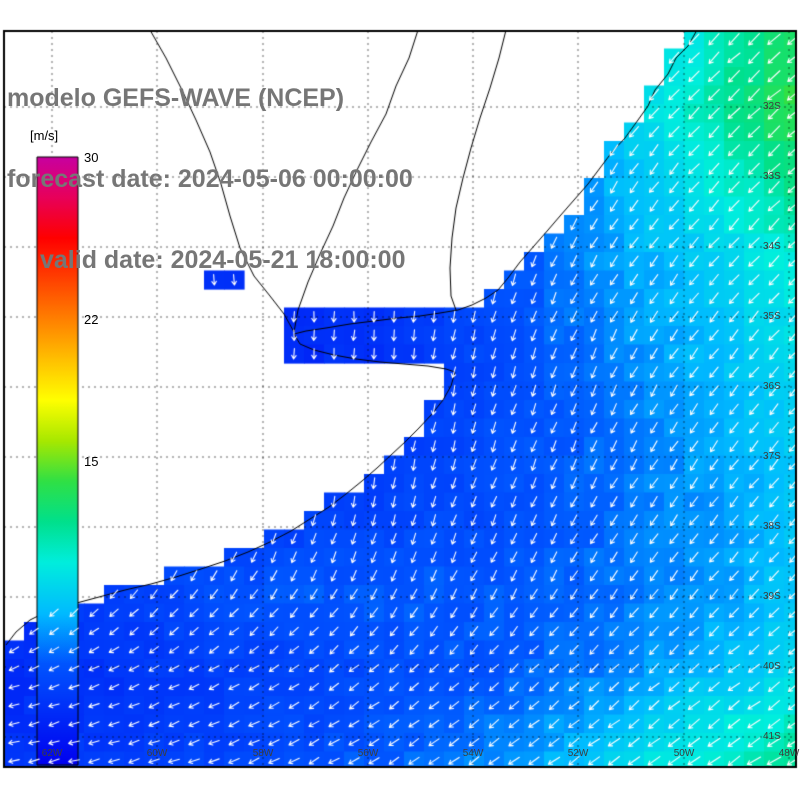 This screenshot has width=800, height=800. I want to click on forecast-date-label: forecast date: 2024-05-06 00:00:00, so click(210, 179).